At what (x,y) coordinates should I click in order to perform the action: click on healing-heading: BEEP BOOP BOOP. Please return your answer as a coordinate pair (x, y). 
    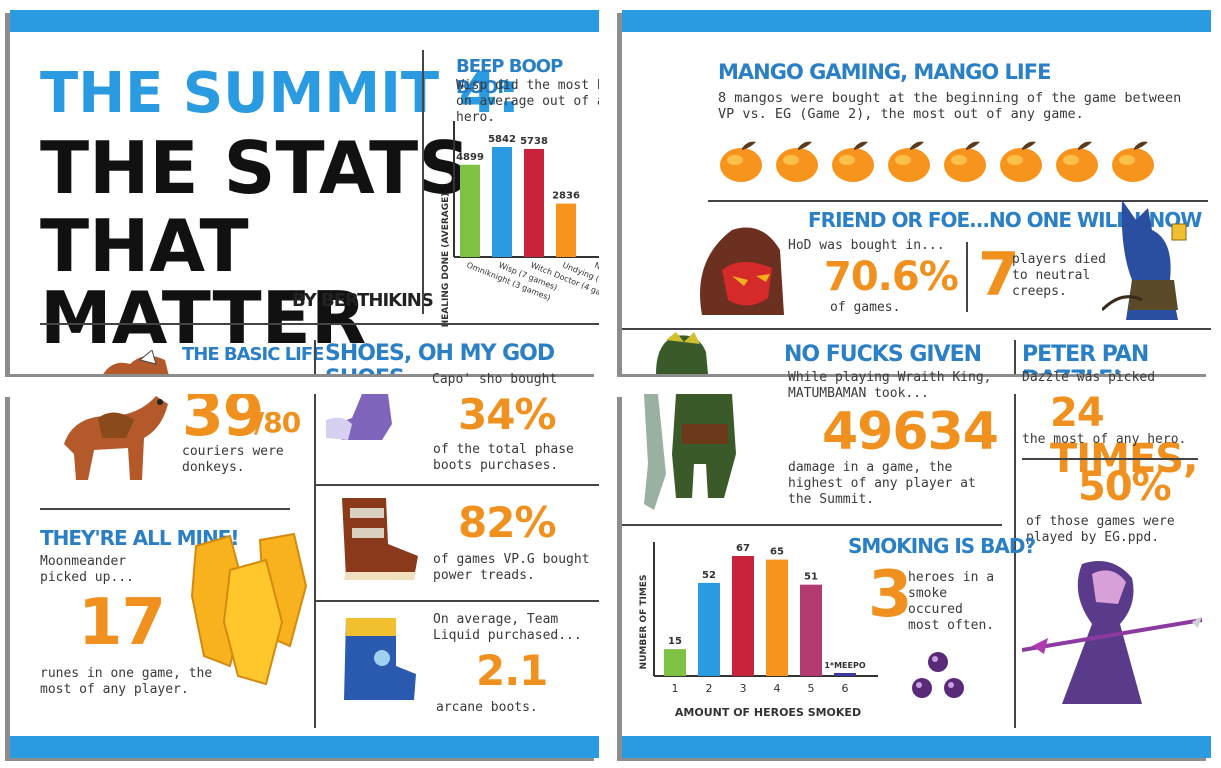
    Looking at the image, I should click on (509, 77).